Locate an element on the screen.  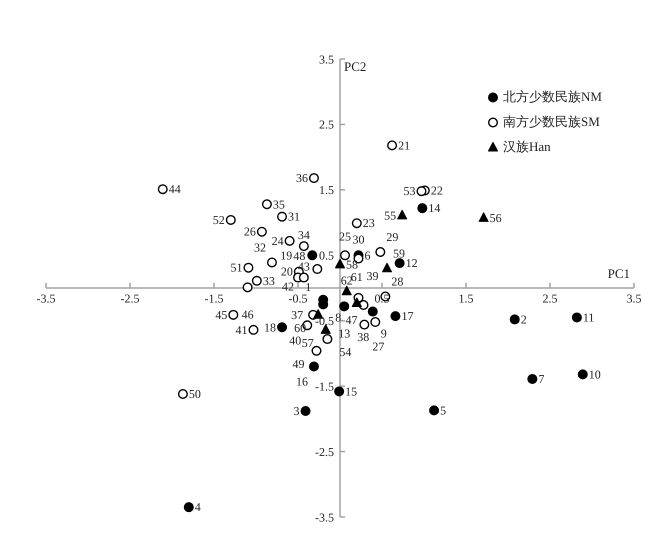
x-tick-label: -0.5 is located at coordinates (298, 299).